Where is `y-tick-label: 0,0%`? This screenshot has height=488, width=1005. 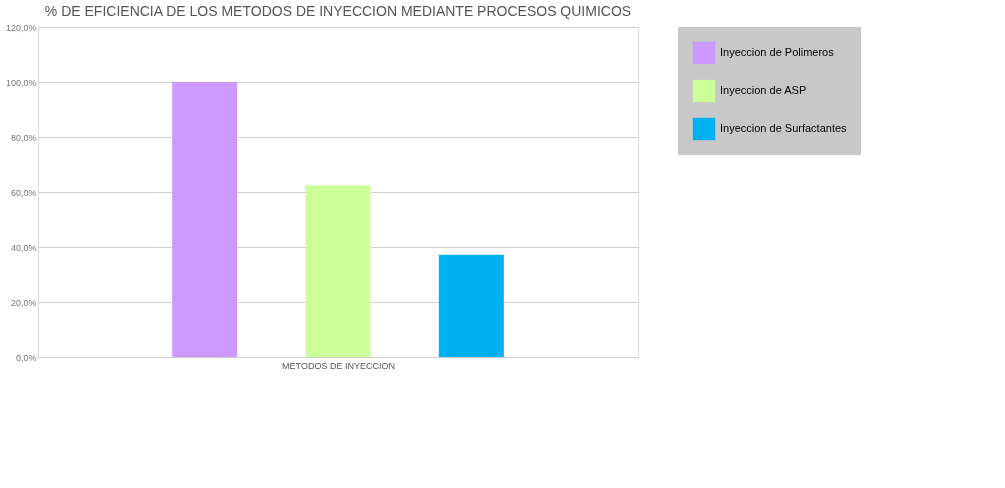 y-tick-label: 0,0% is located at coordinates (26, 357).